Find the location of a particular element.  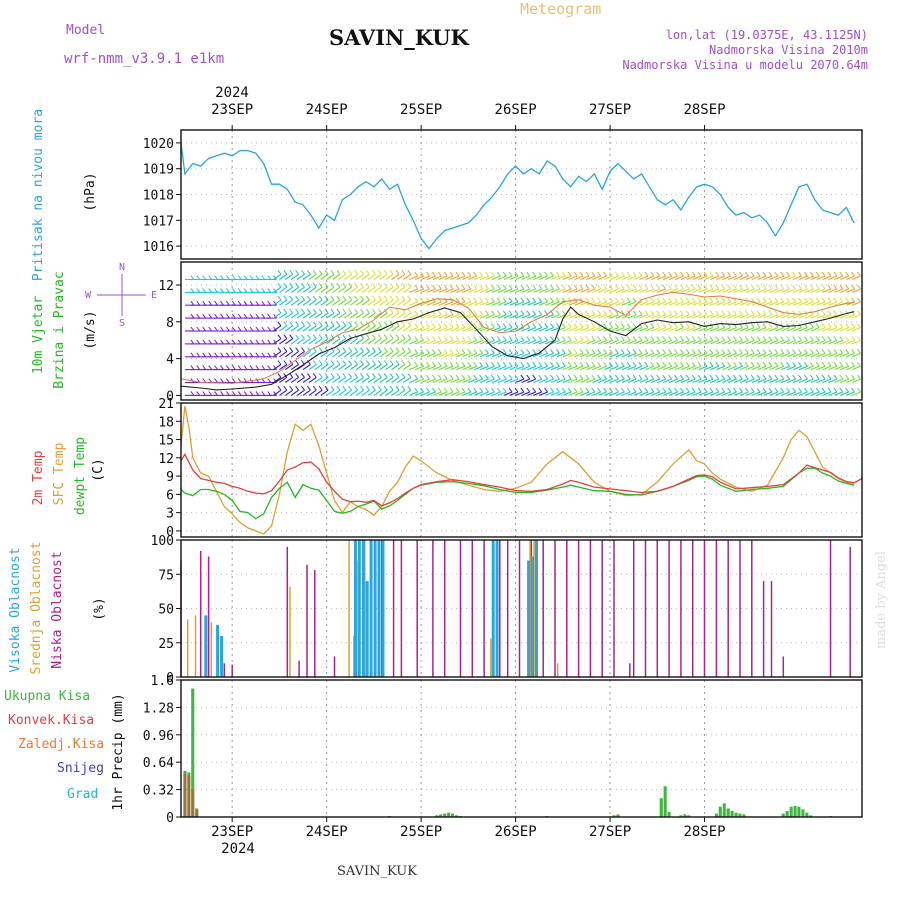

temp-unit-label: (C) is located at coordinates (98, 469).